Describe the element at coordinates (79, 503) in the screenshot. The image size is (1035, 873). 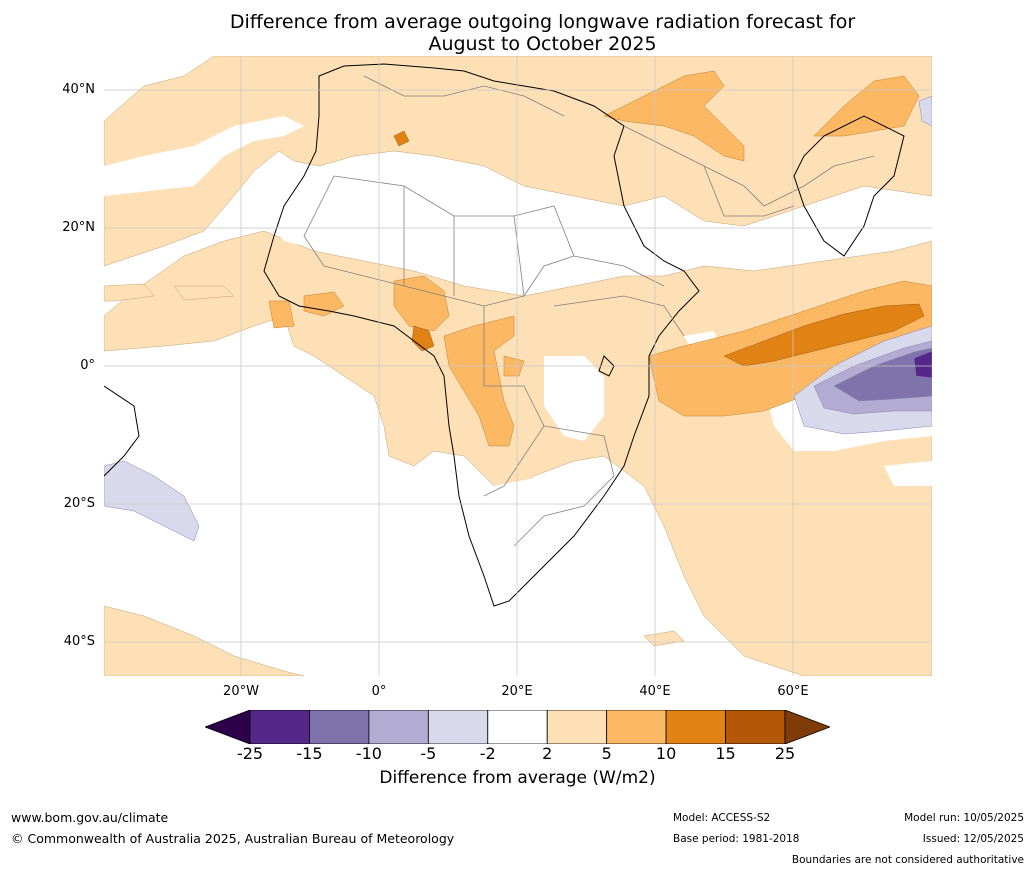
I see `lat-label-20s: 20°S` at that location.